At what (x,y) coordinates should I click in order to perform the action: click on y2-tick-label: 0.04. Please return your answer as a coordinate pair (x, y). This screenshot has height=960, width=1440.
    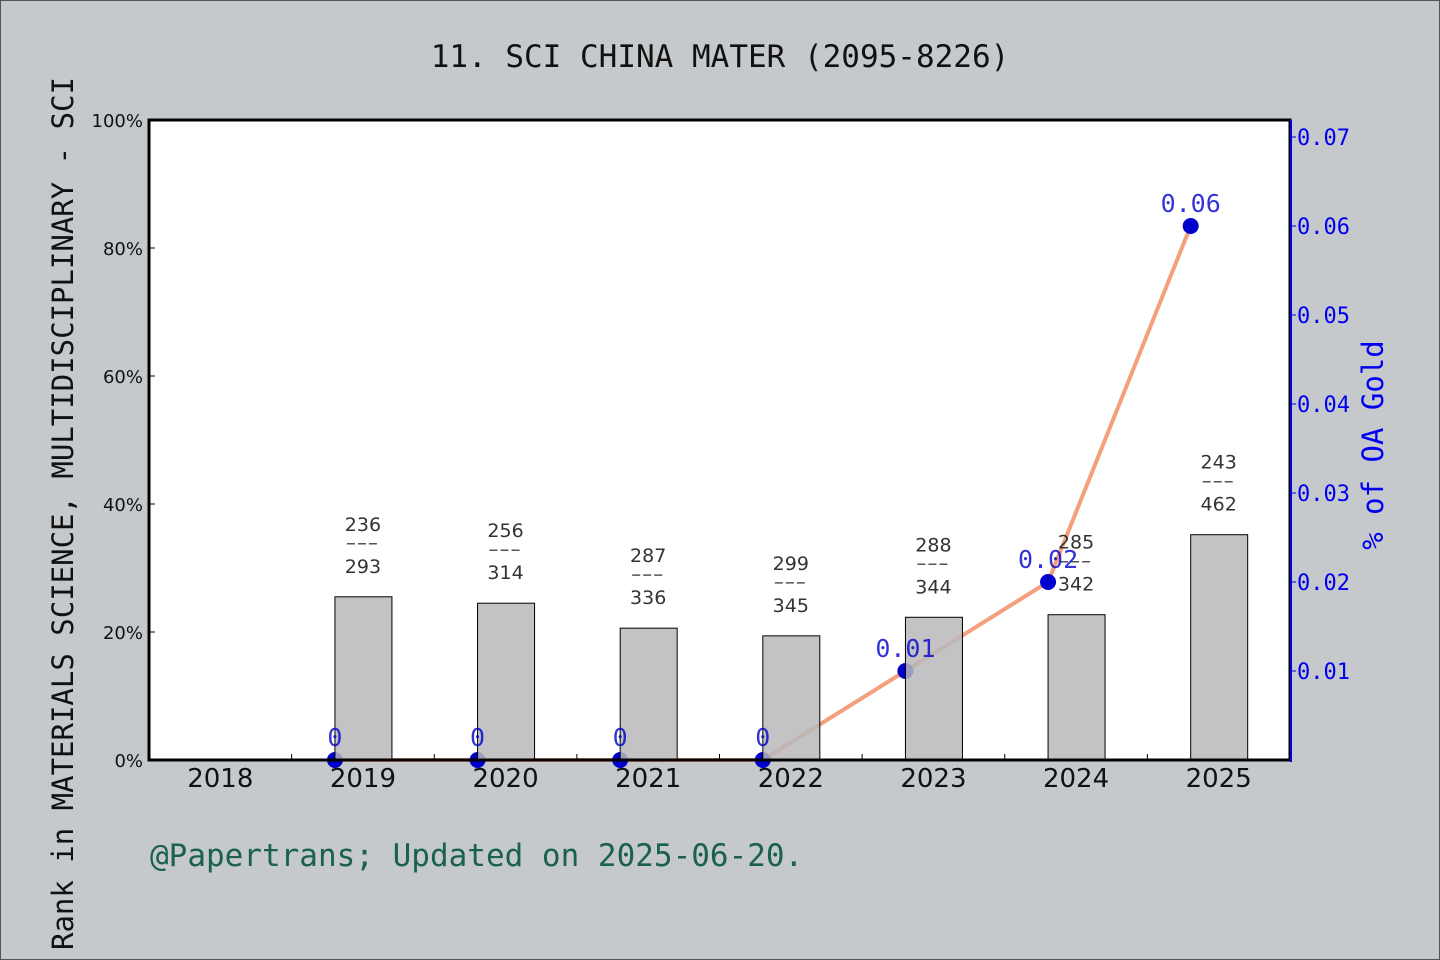
    Looking at the image, I should click on (1323, 405).